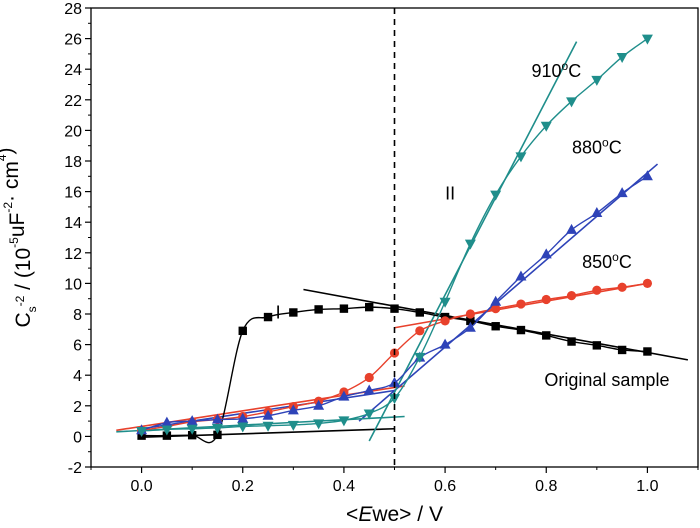  What do you see at coordinates (73, 254) in the screenshot?
I see `y-tick-label: 12` at bounding box center [73, 254].